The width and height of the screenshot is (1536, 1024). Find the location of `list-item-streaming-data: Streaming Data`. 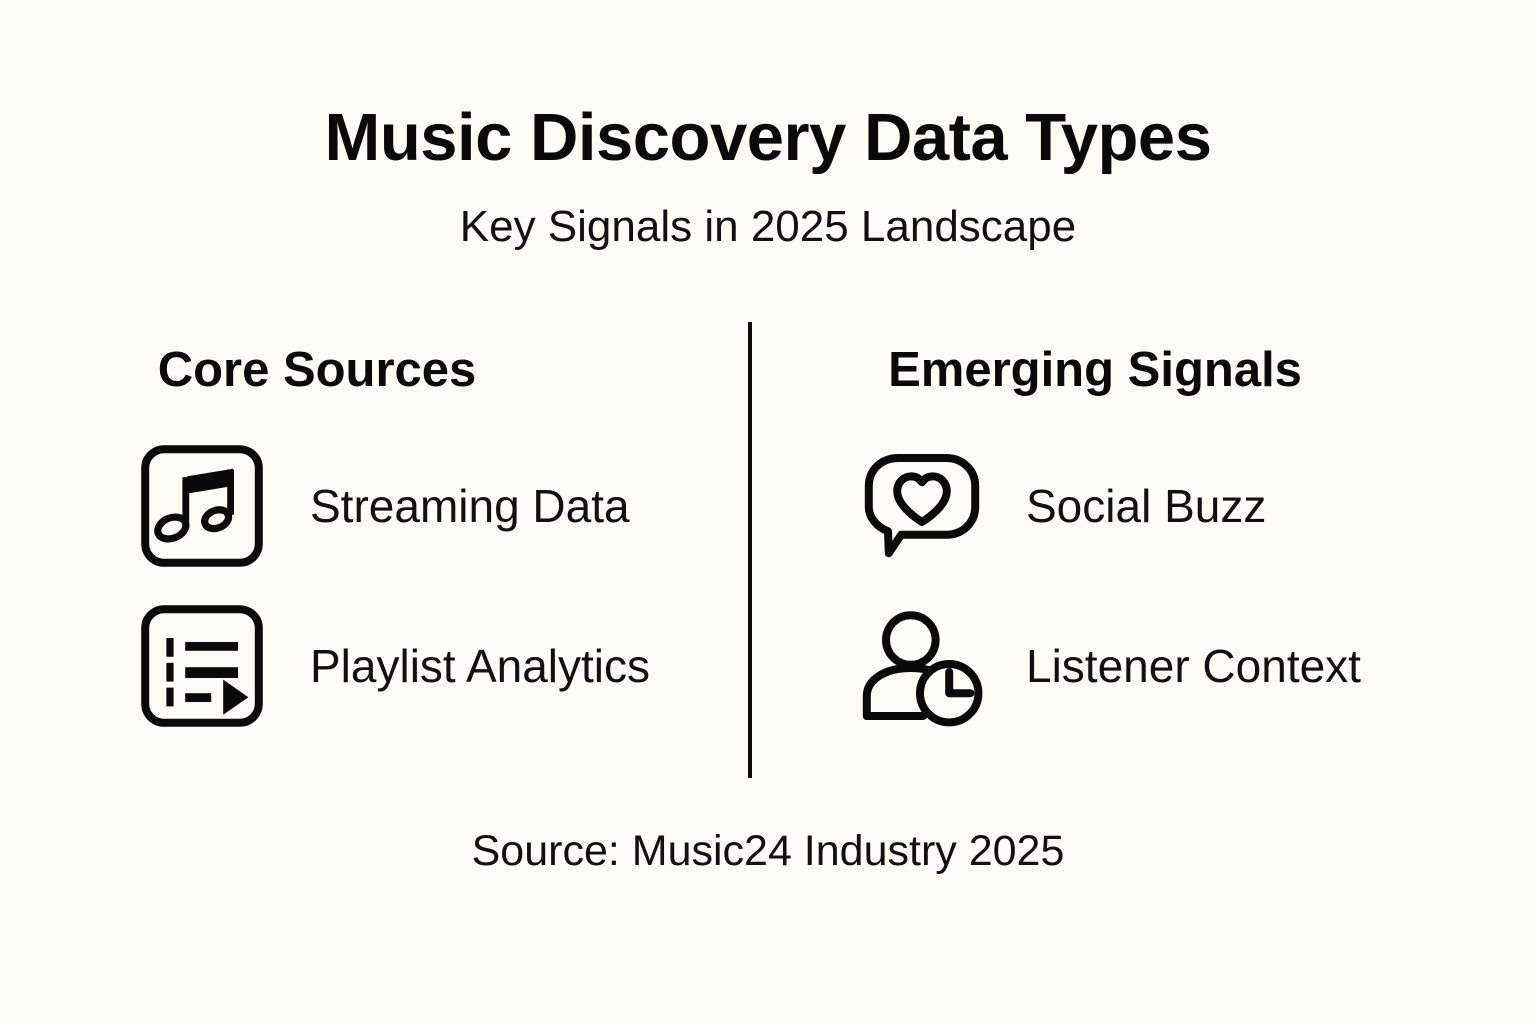

list-item-streaming-data: Streaming Data is located at coordinates (381, 506).